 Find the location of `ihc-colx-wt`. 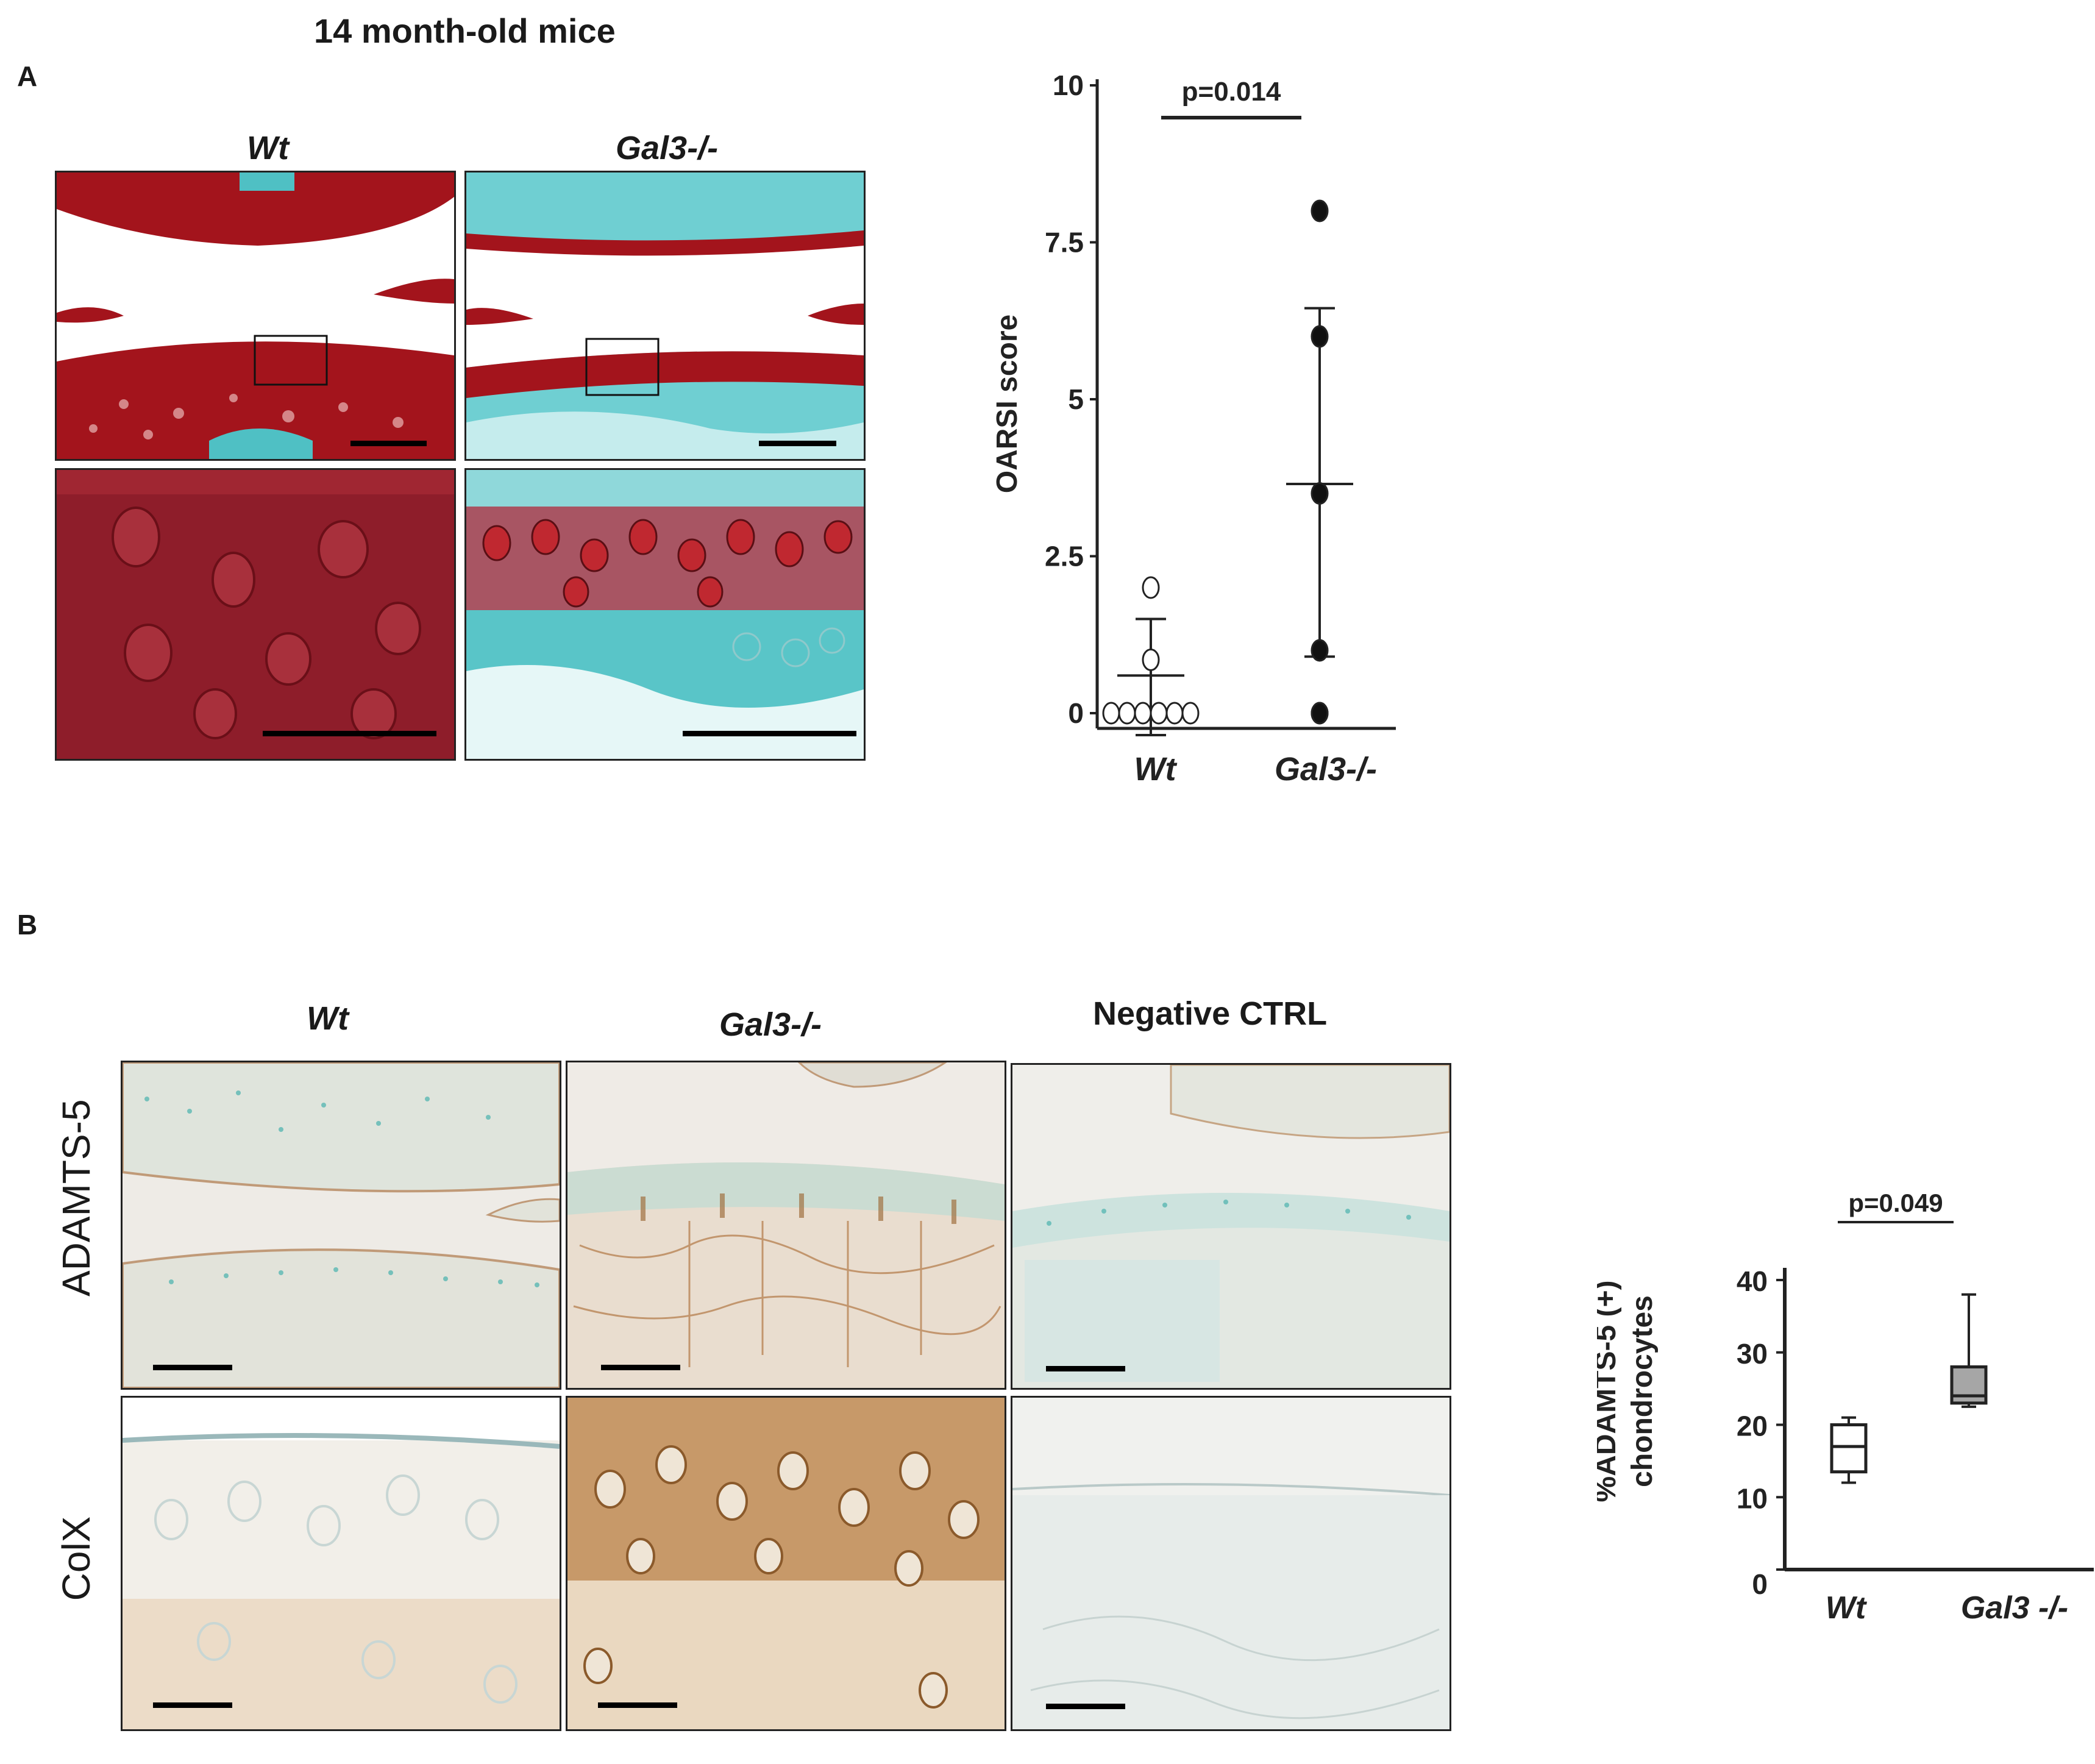

ihc-colx-wt is located at coordinates (341, 1563).